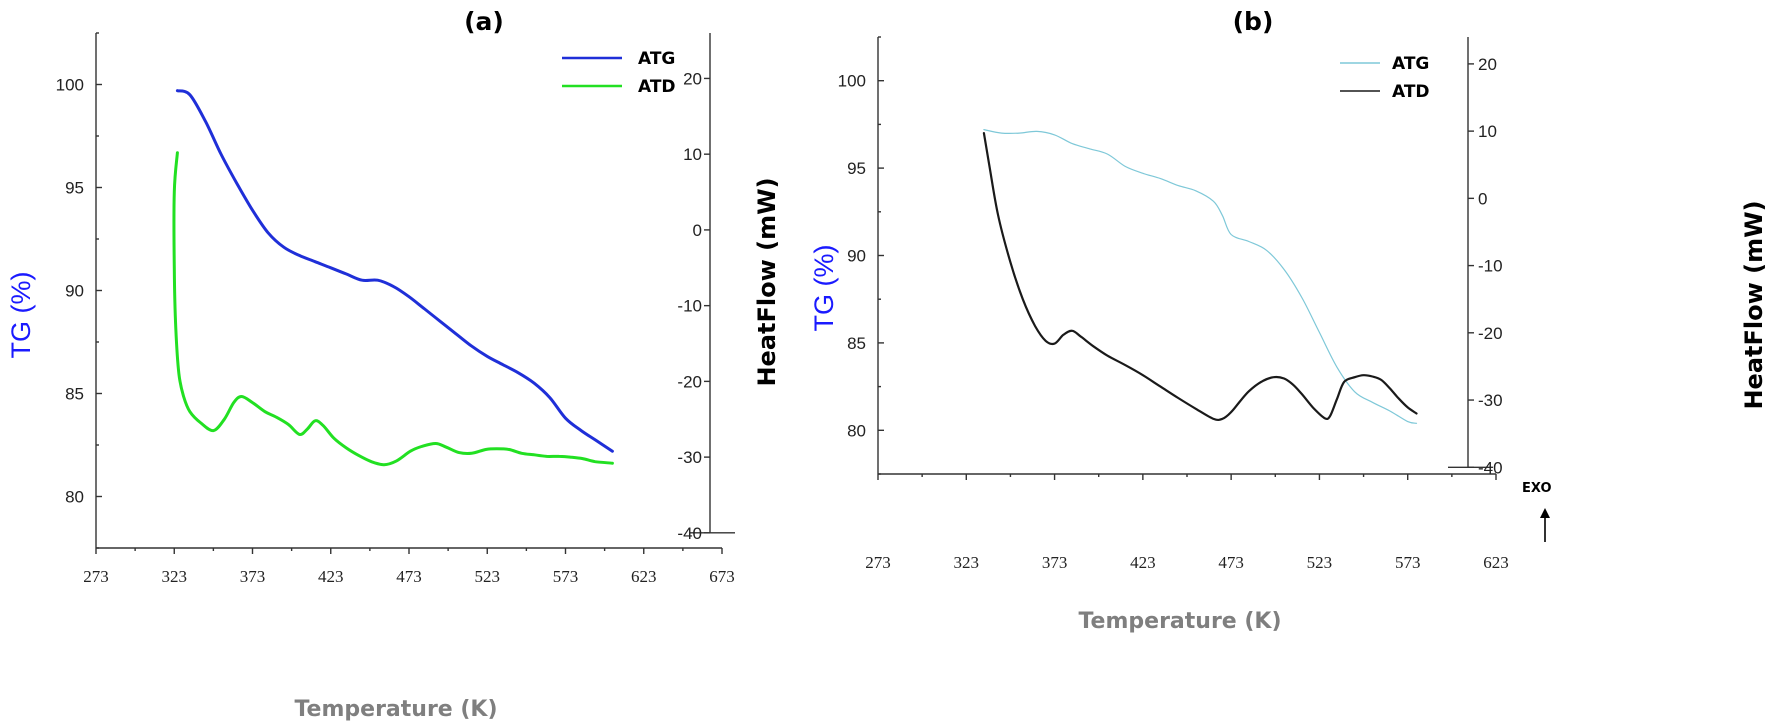 This screenshot has height=724, width=1772. I want to click on panel-b-x-tick-label: 273, so click(878, 562).